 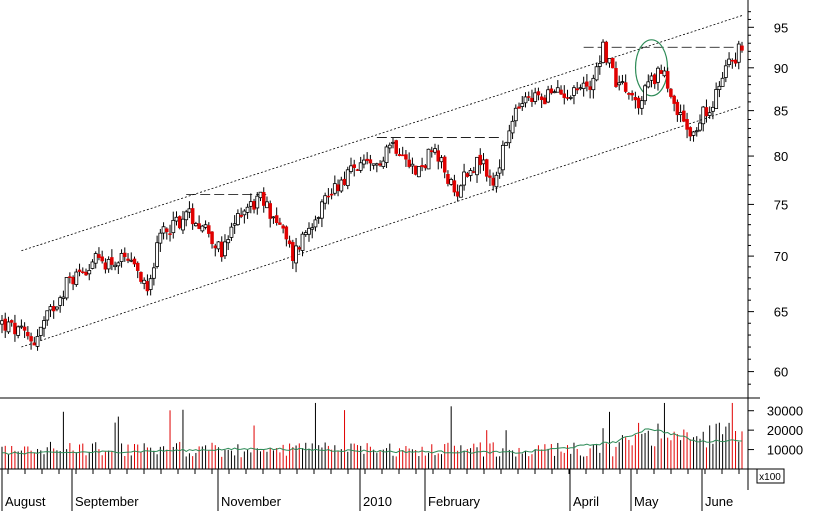 I want to click on y-tick-label: 95, so click(x=781, y=27).